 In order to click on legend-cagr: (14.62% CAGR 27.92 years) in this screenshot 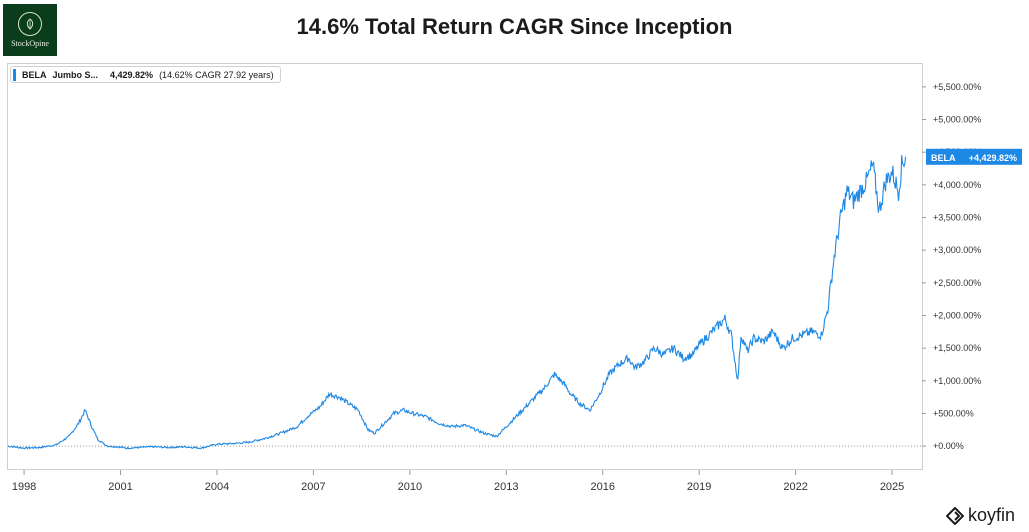, I will do `click(216, 74)`.